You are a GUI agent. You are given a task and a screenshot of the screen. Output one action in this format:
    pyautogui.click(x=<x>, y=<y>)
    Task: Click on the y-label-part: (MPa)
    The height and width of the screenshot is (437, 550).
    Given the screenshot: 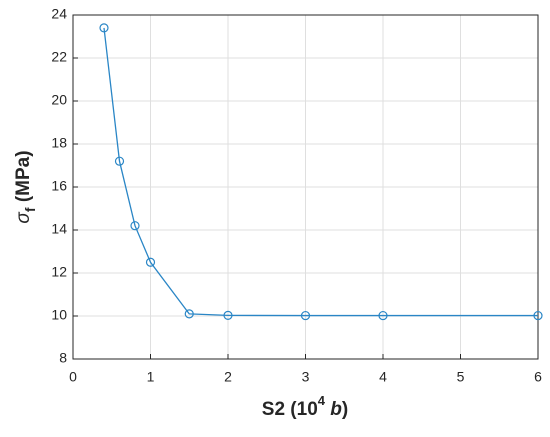 What is the action you would take?
    pyautogui.click(x=23, y=178)
    